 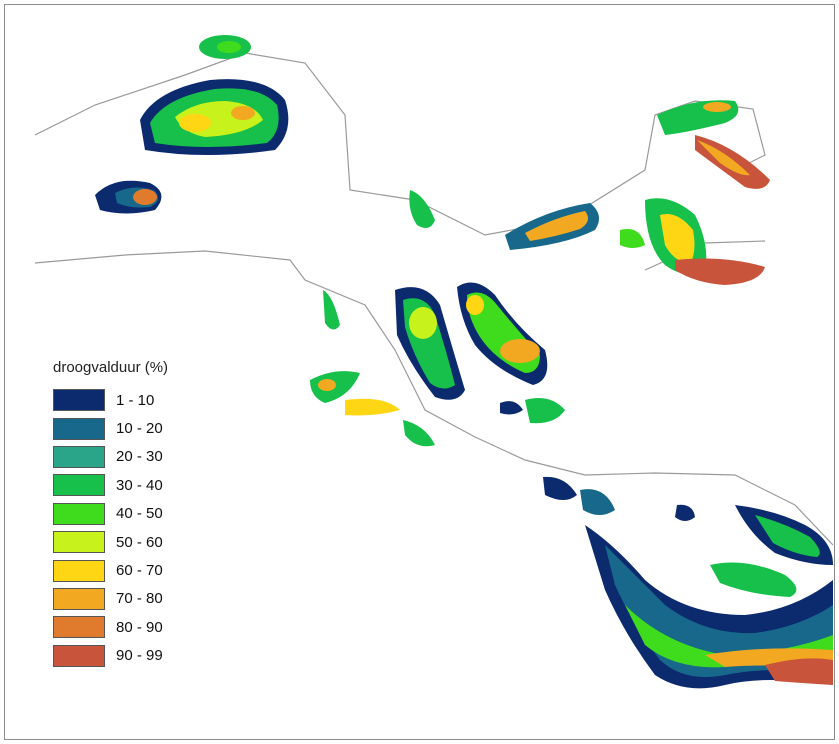 What do you see at coordinates (110, 485) in the screenshot?
I see `legend-item: 30 - 40` at bounding box center [110, 485].